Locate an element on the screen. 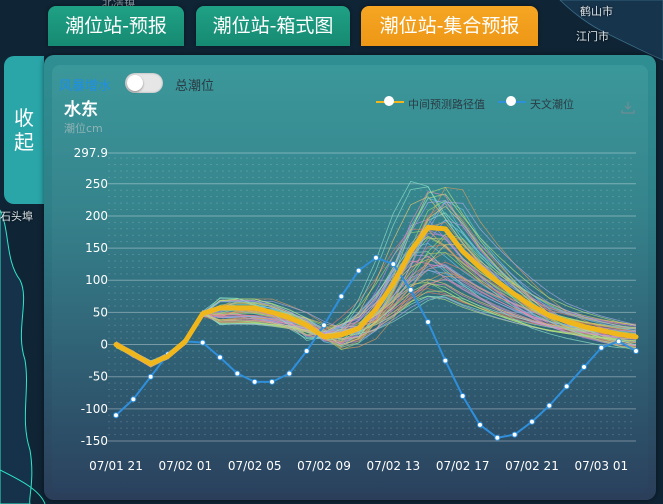 The height and width of the screenshot is (504, 663). legend-item-median: 中间预测路径值 is located at coordinates (430, 104).